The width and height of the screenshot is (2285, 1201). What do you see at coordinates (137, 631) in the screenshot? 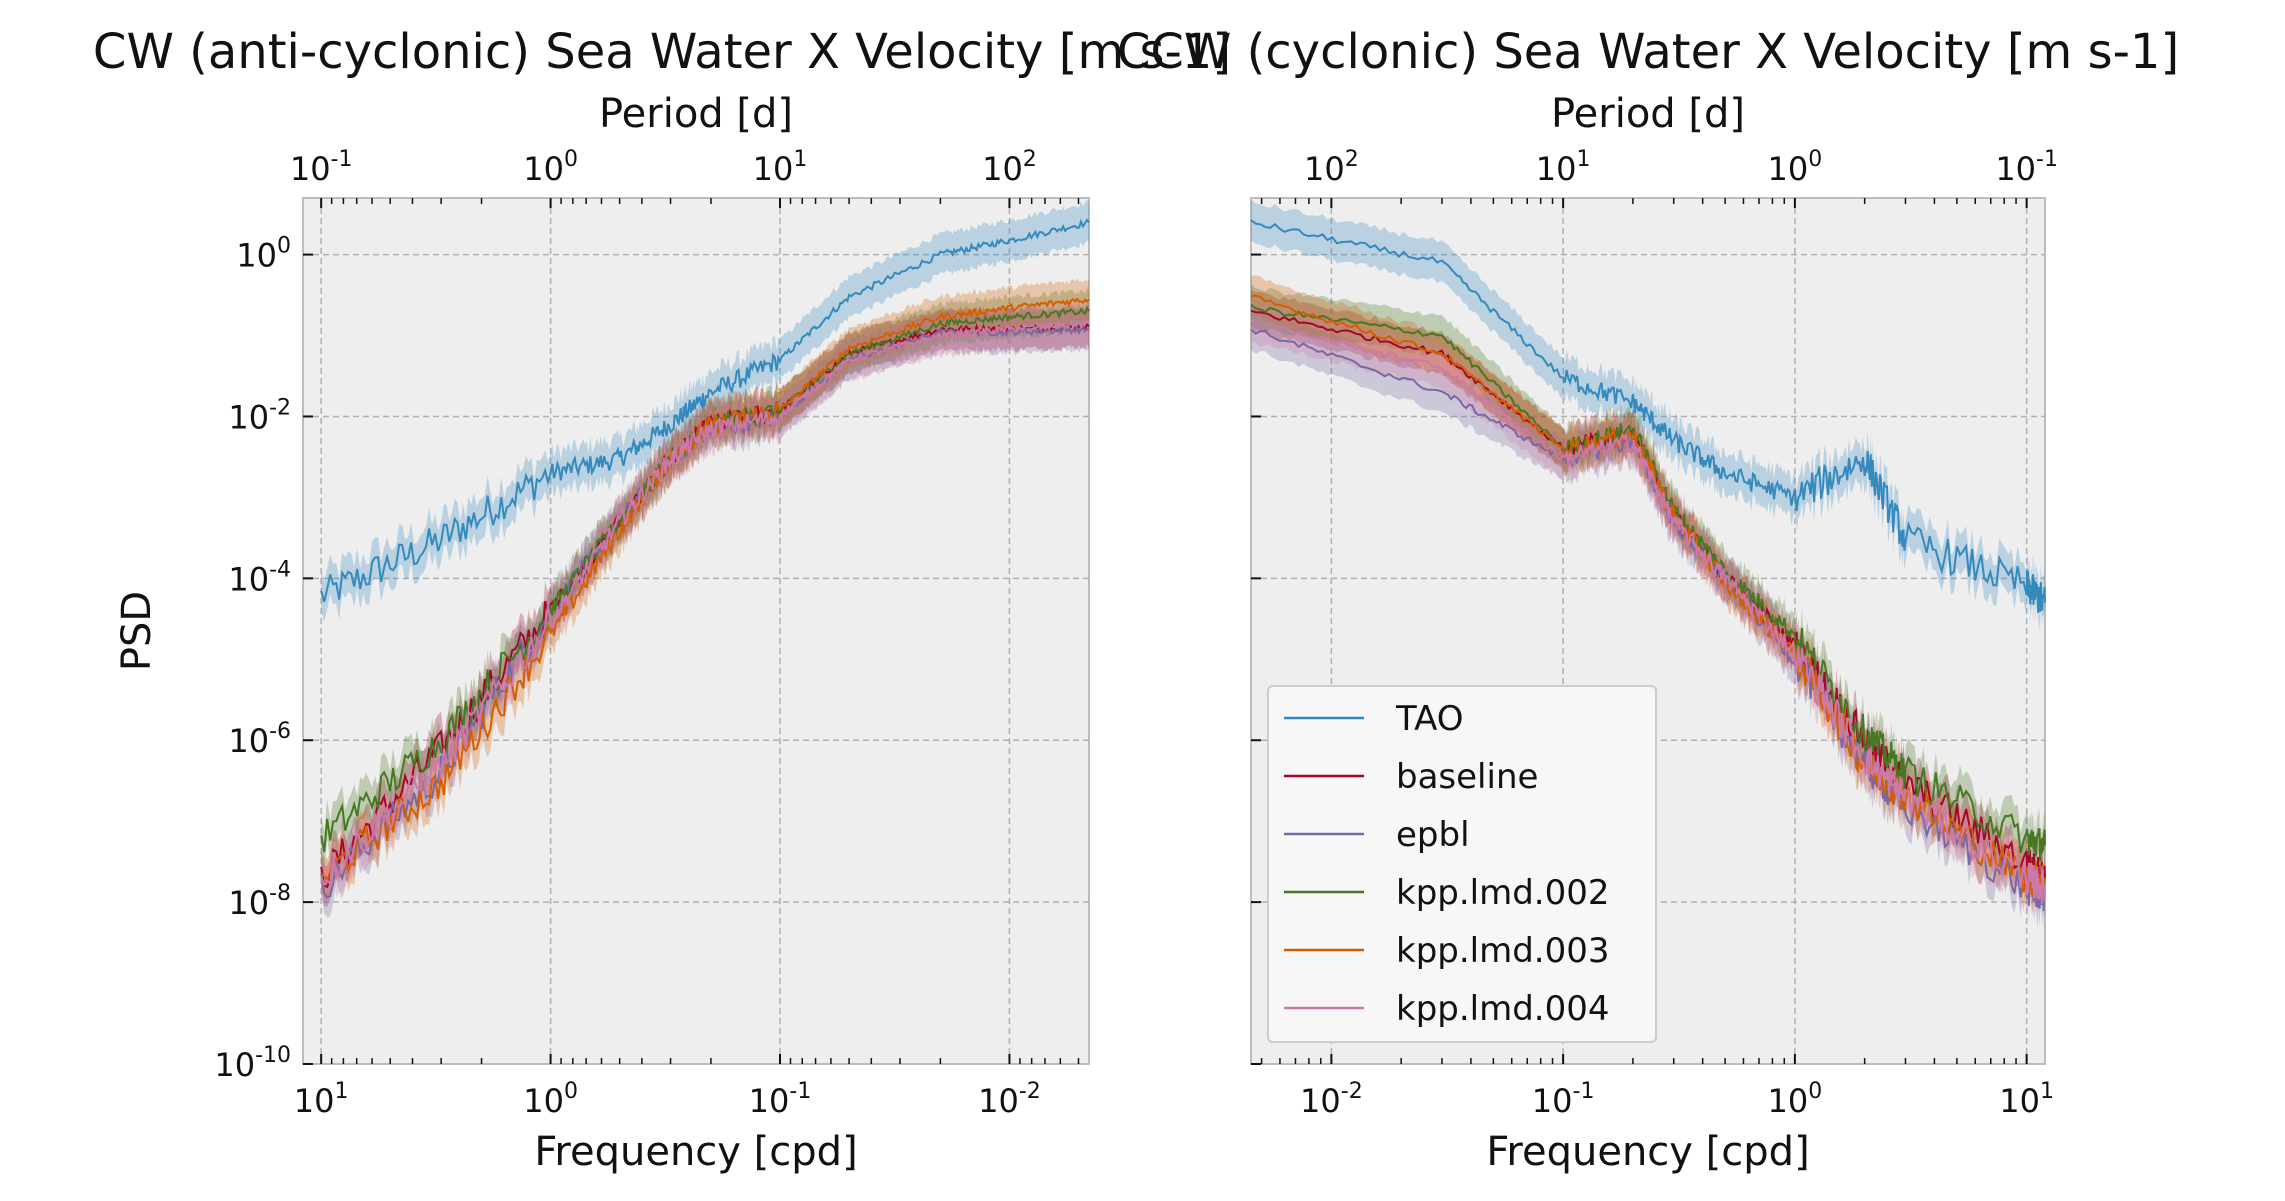
I see `y-axis-label: PSD` at bounding box center [137, 631].